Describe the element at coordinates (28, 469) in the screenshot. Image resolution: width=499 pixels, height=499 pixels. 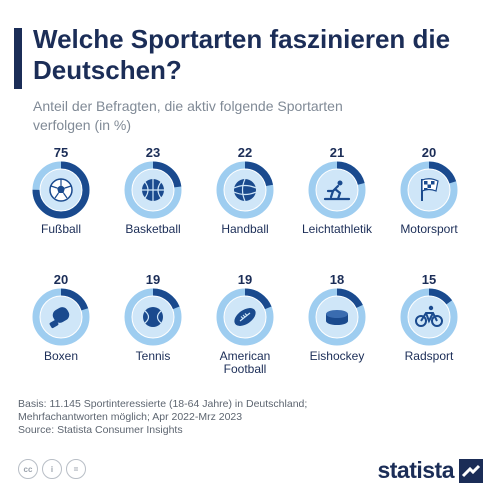
I see `cc-icon: cc` at that location.